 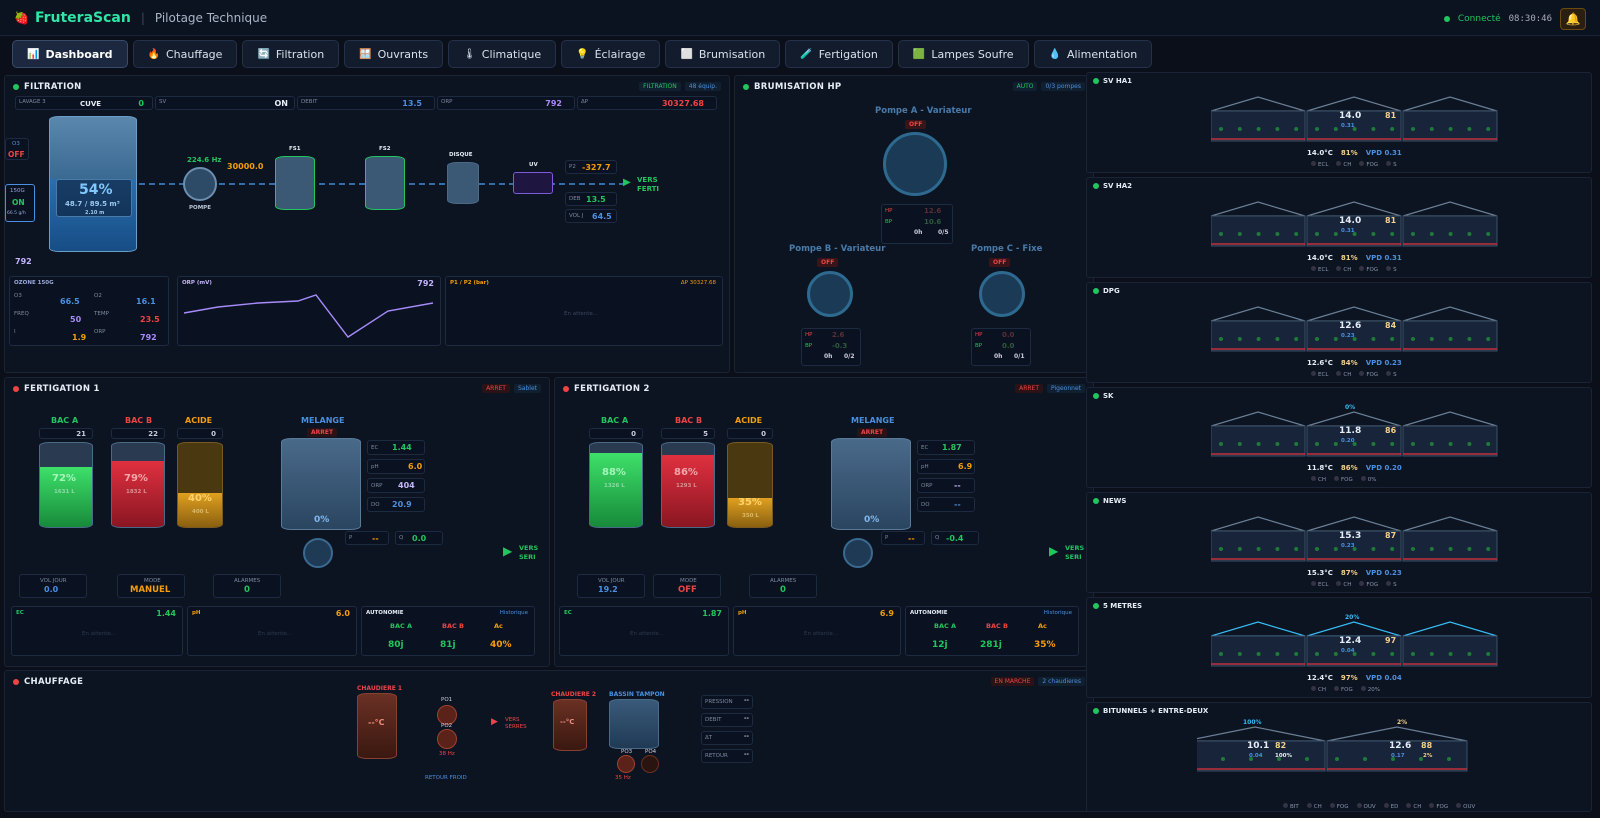 What do you see at coordinates (295, 183) in the screenshot?
I see `fs1-filter` at bounding box center [295, 183].